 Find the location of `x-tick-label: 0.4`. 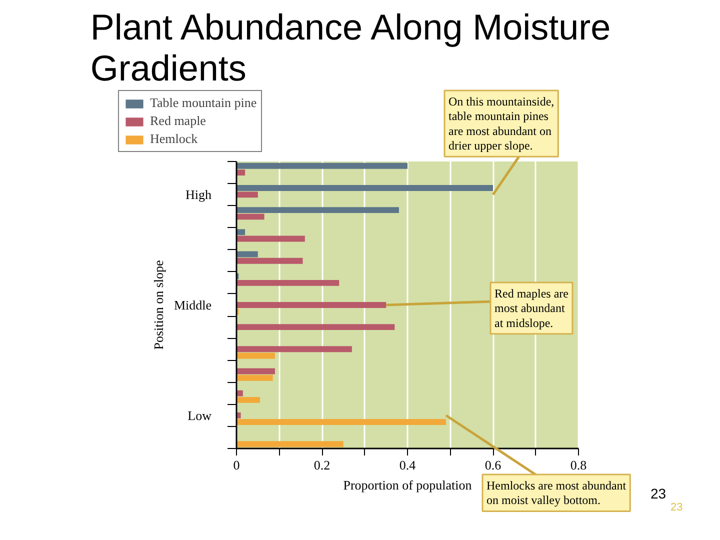

x-tick-label: 0.4 is located at coordinates (407, 465).